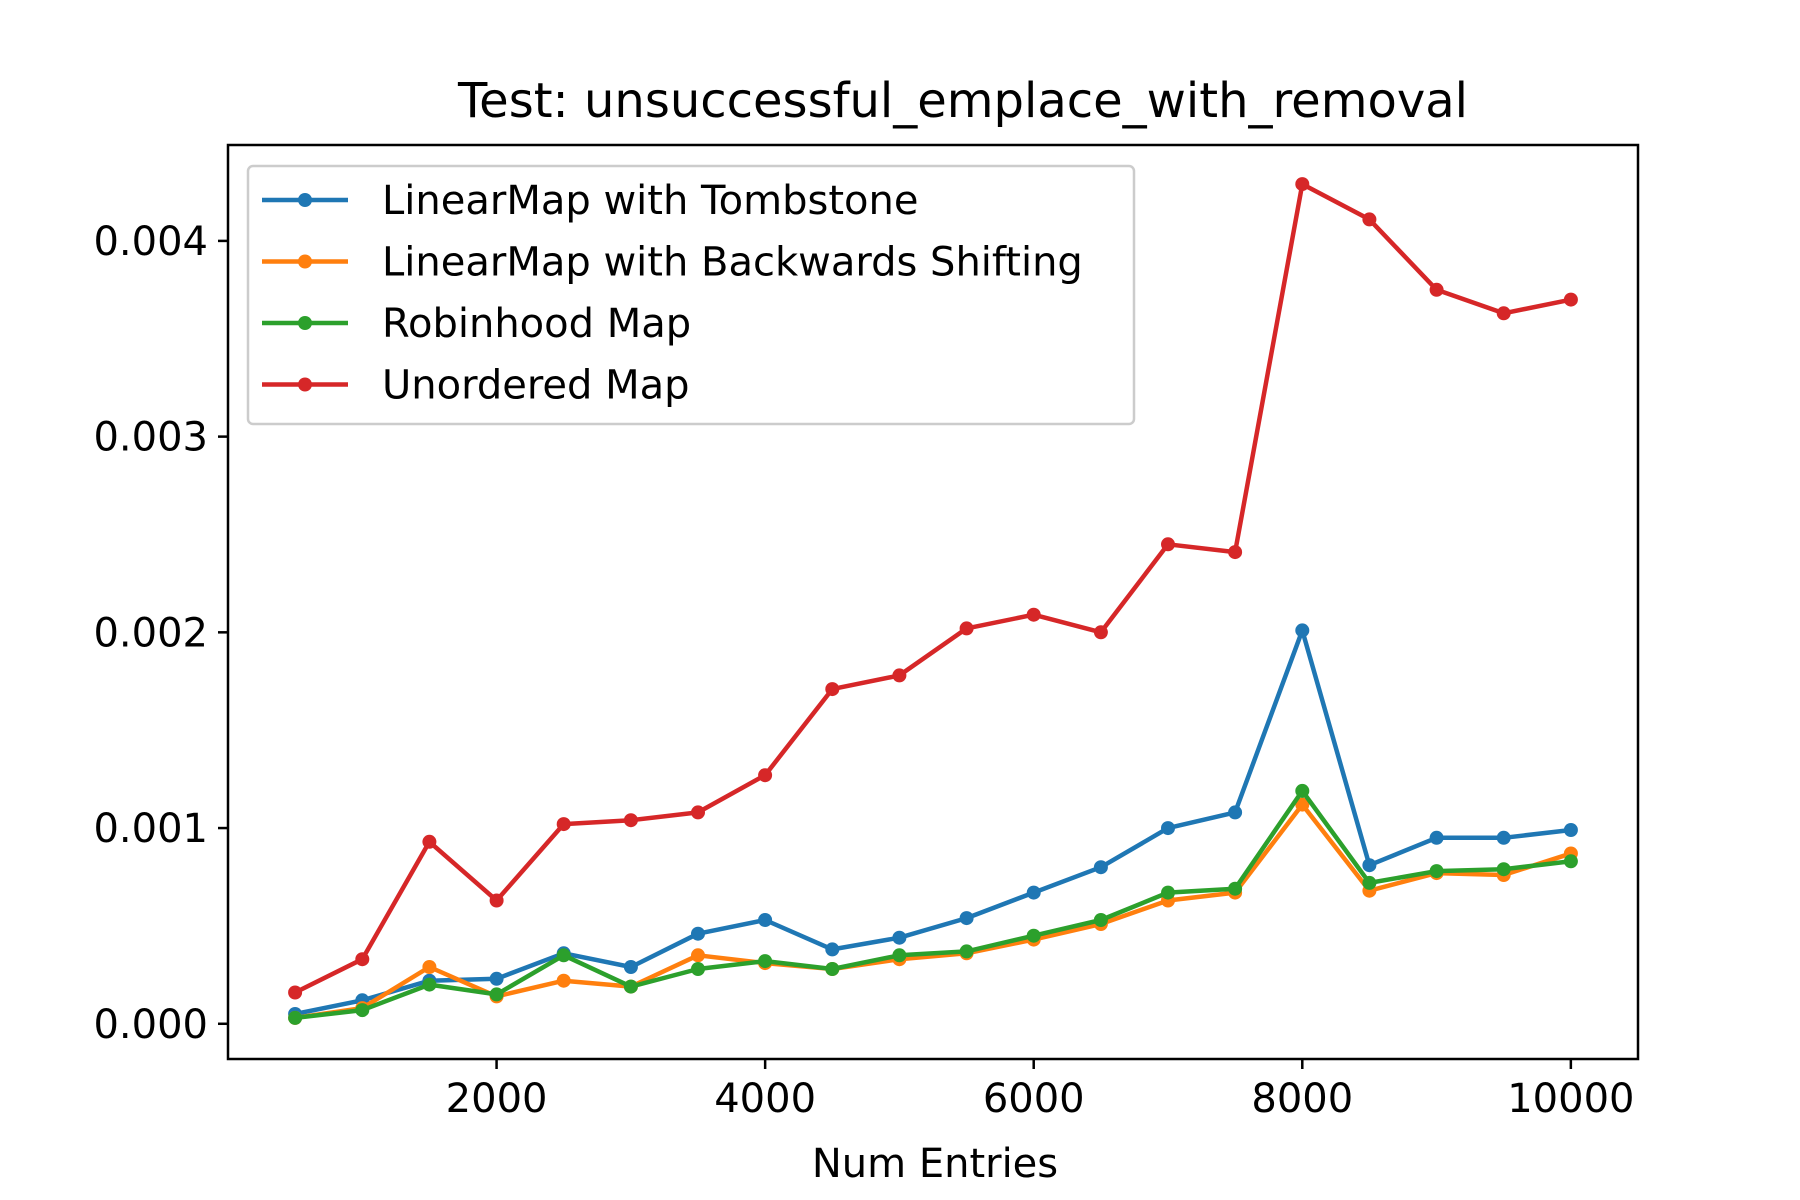  I want to click on legend-box, so click(691, 295).